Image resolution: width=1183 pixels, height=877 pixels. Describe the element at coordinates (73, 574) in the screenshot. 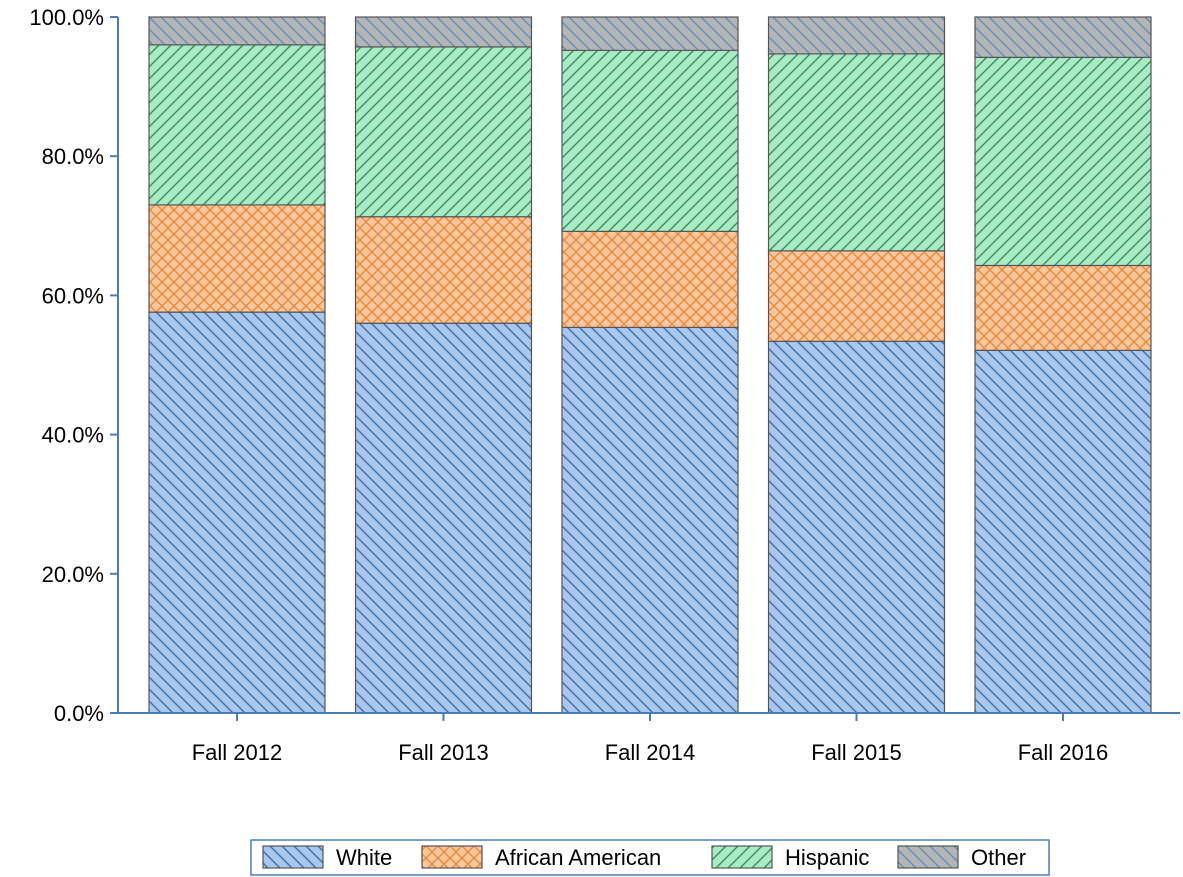

I see `y-tick-label: 20.0%` at that location.